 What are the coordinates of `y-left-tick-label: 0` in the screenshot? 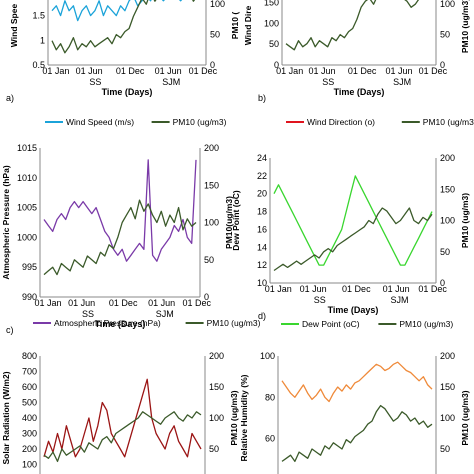 It's located at (276, 65).